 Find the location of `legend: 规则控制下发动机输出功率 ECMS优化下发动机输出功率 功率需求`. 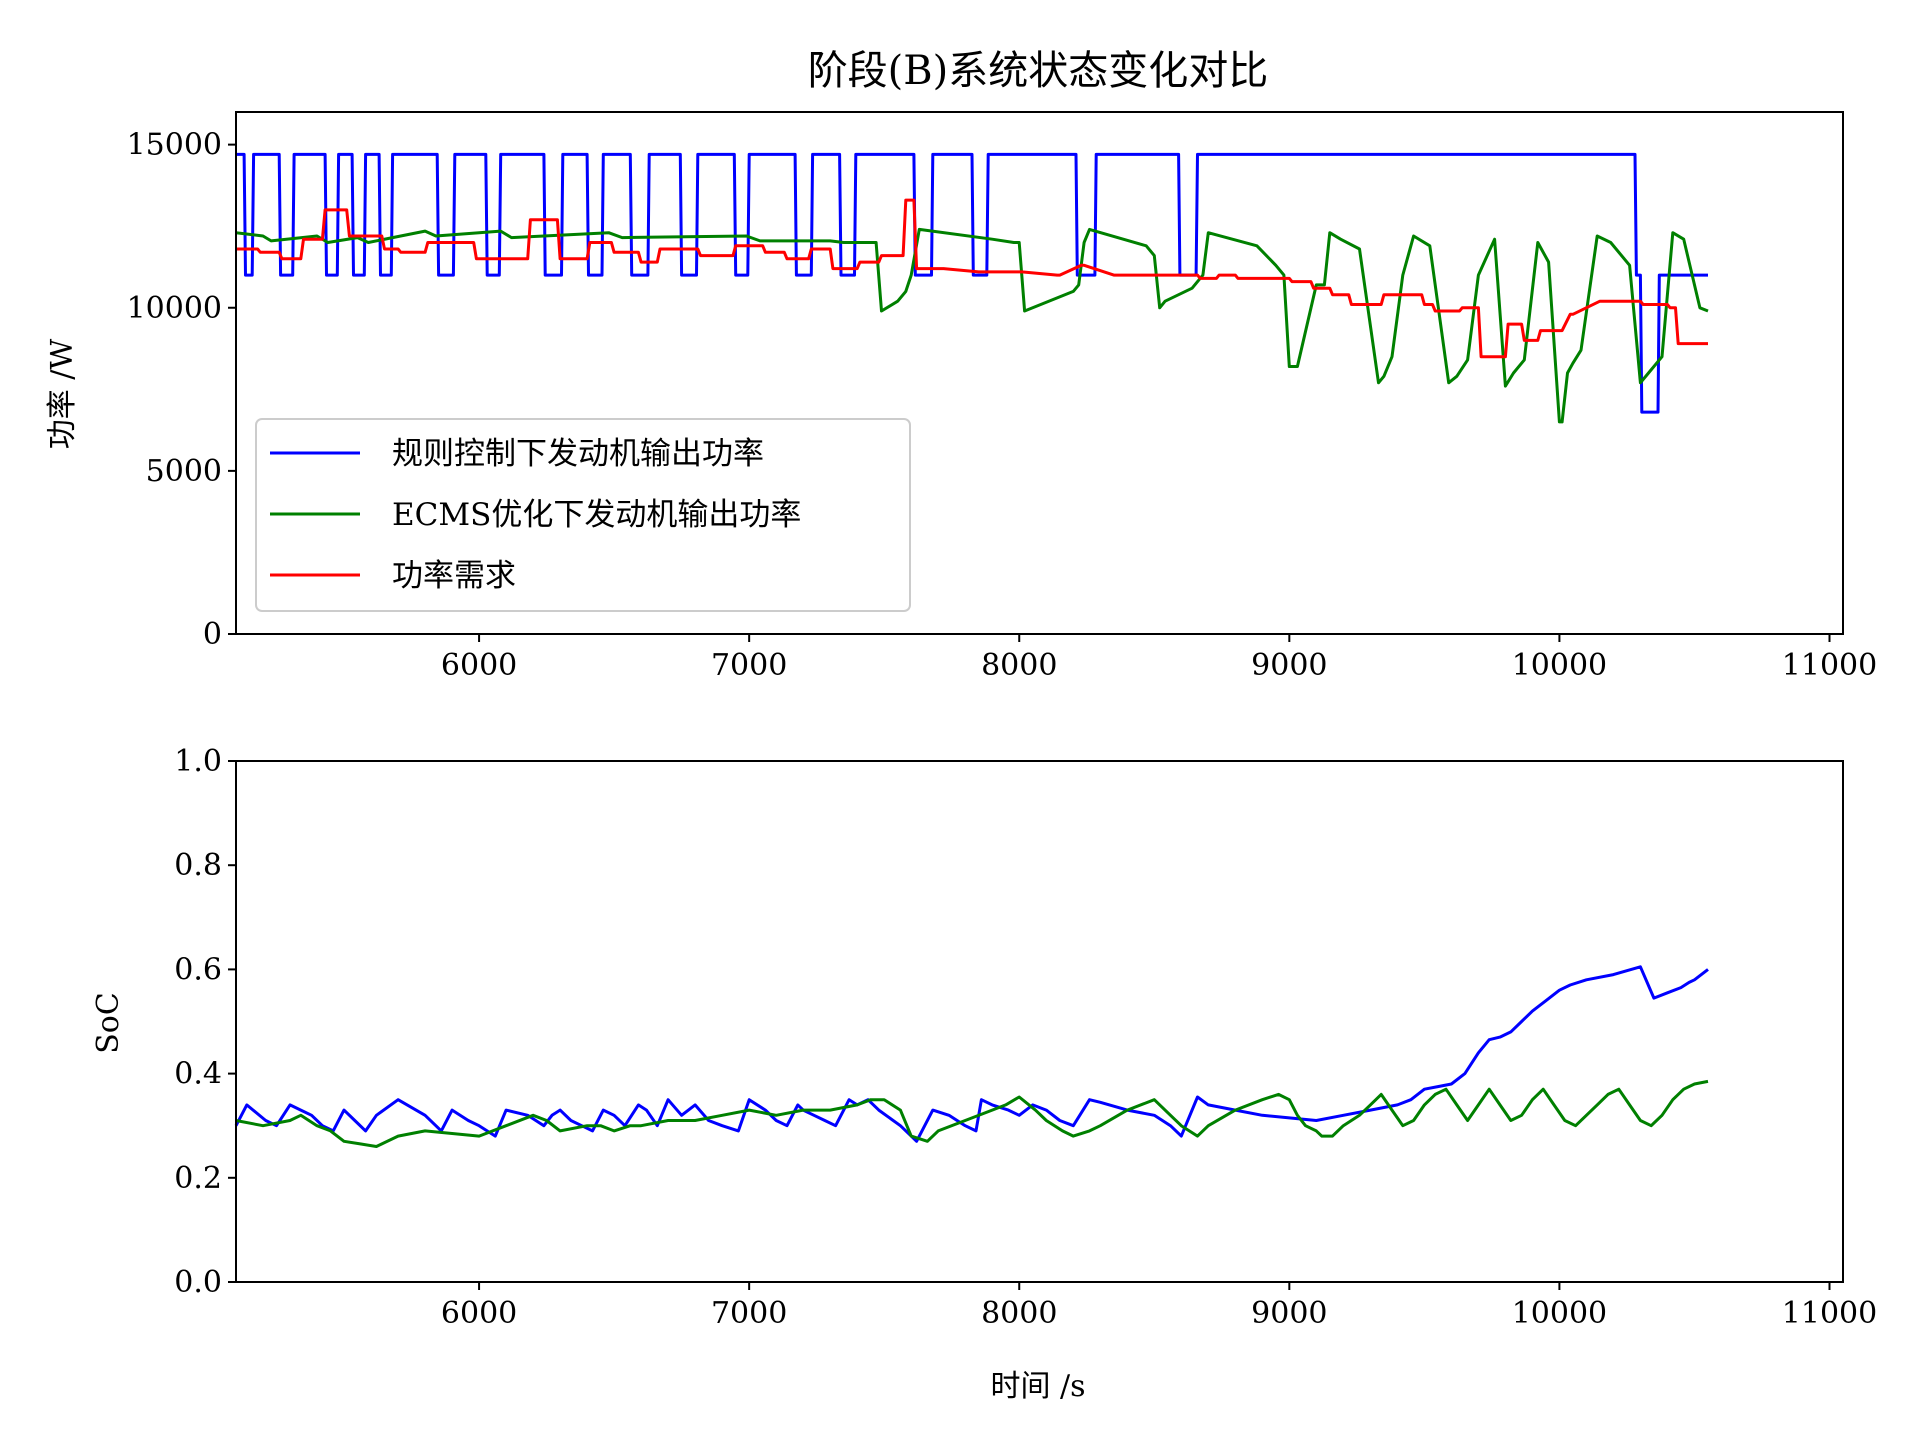

legend: 规则控制下发动机输出功率 ECMS优化下发动机输出功率 功率需求 is located at coordinates (583, 515).